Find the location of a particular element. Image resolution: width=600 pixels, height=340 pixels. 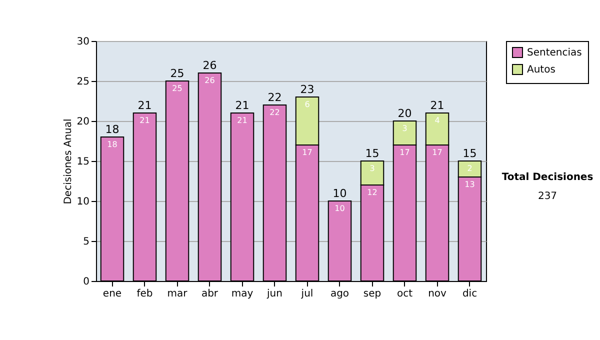

legend-label: Autos is located at coordinates (541, 70).